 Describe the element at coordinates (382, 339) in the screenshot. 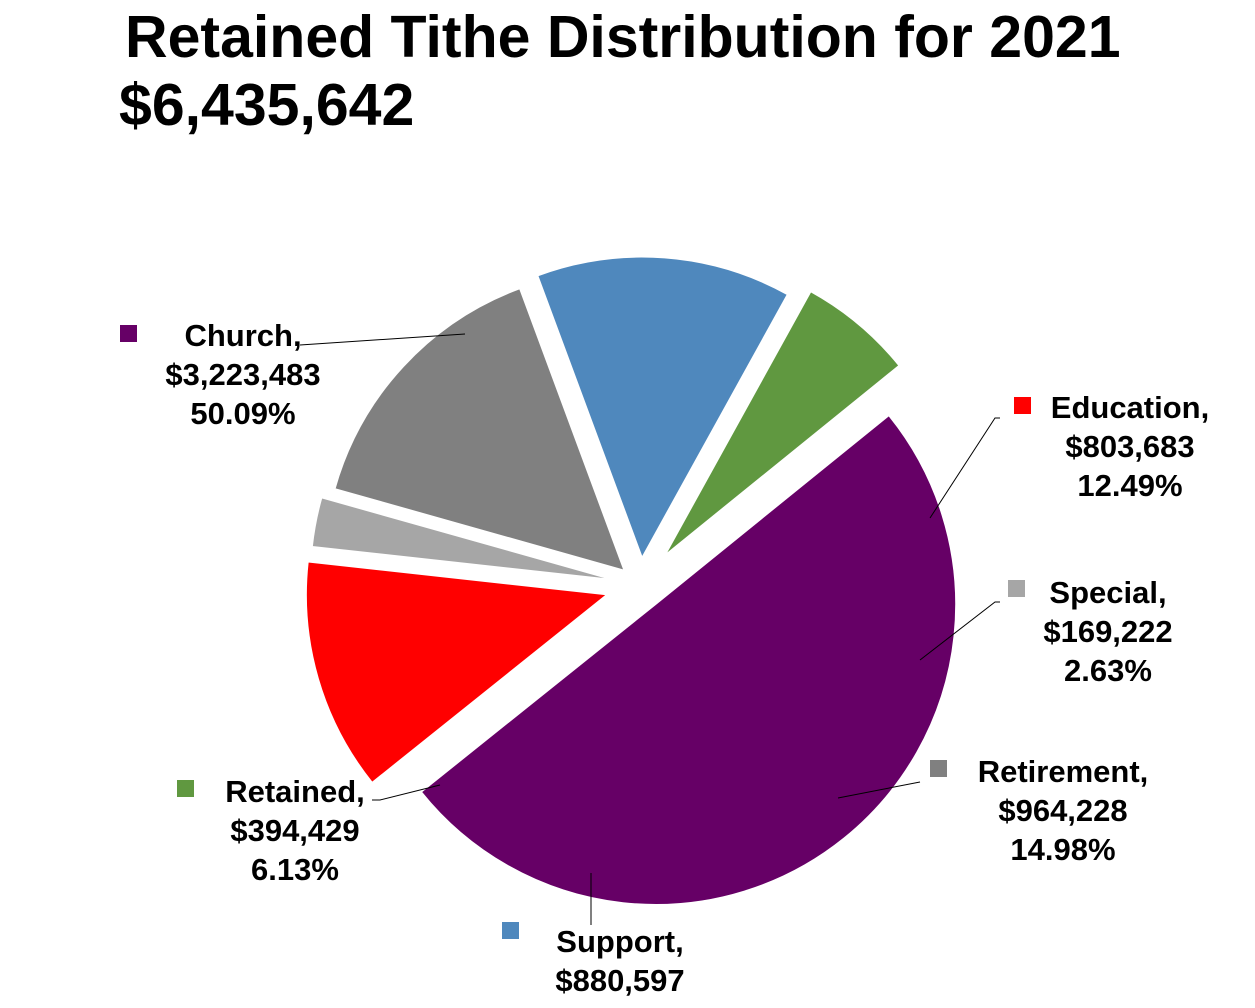

I see `leader-line-church` at that location.